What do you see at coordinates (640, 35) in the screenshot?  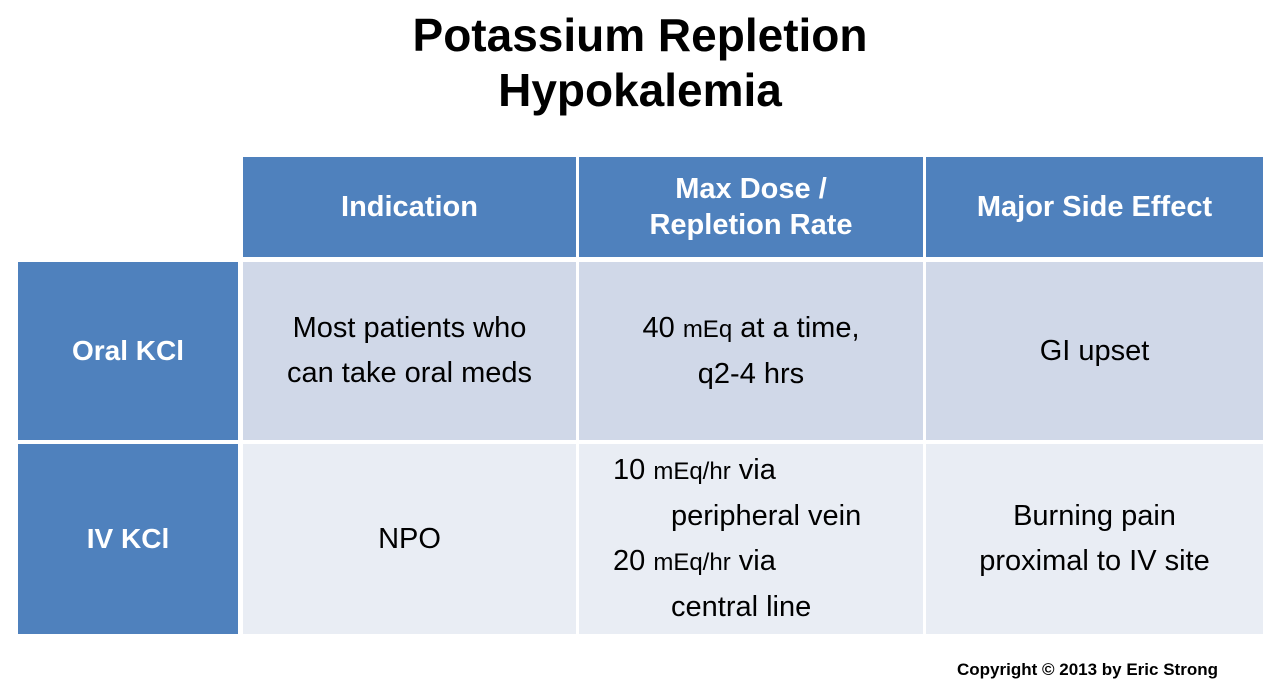 I see `title-line-1: Potassium Repletion` at bounding box center [640, 35].